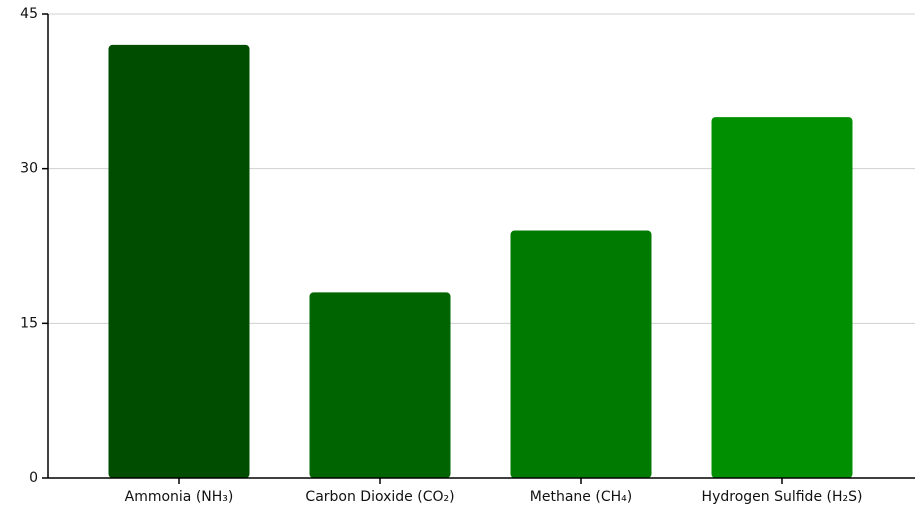 The height and width of the screenshot is (518, 922). What do you see at coordinates (29, 323) in the screenshot?
I see `y-tick-label: 15` at bounding box center [29, 323].